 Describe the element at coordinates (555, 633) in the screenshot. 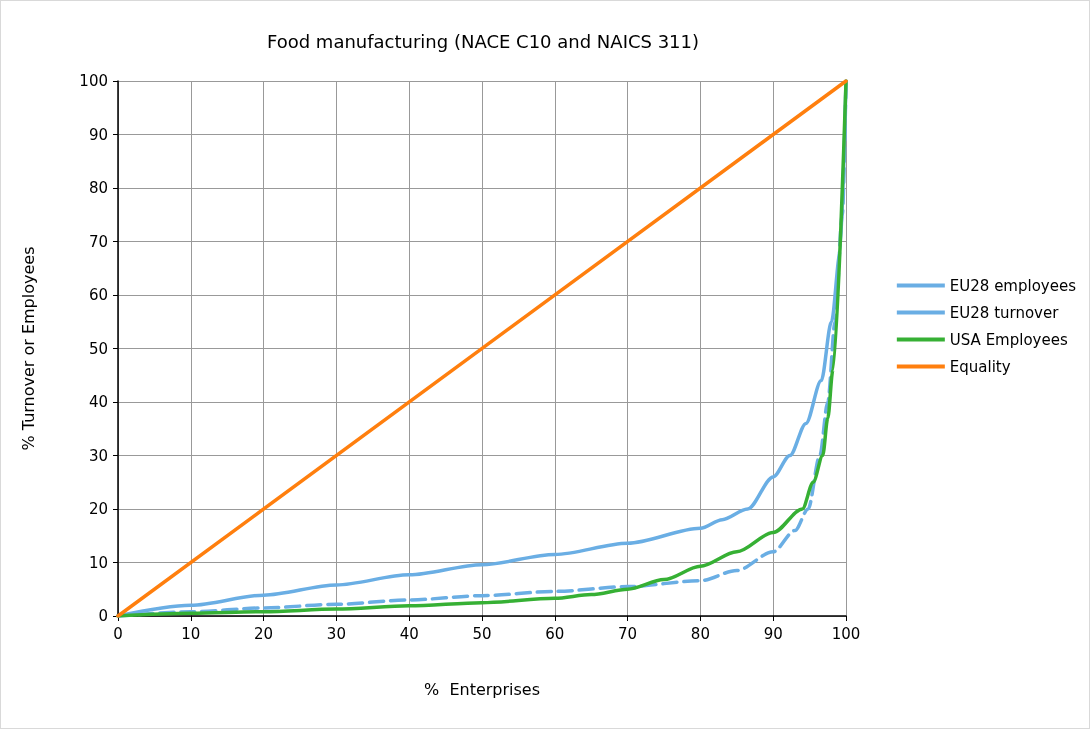

I see `x-tick-label: 60` at that location.